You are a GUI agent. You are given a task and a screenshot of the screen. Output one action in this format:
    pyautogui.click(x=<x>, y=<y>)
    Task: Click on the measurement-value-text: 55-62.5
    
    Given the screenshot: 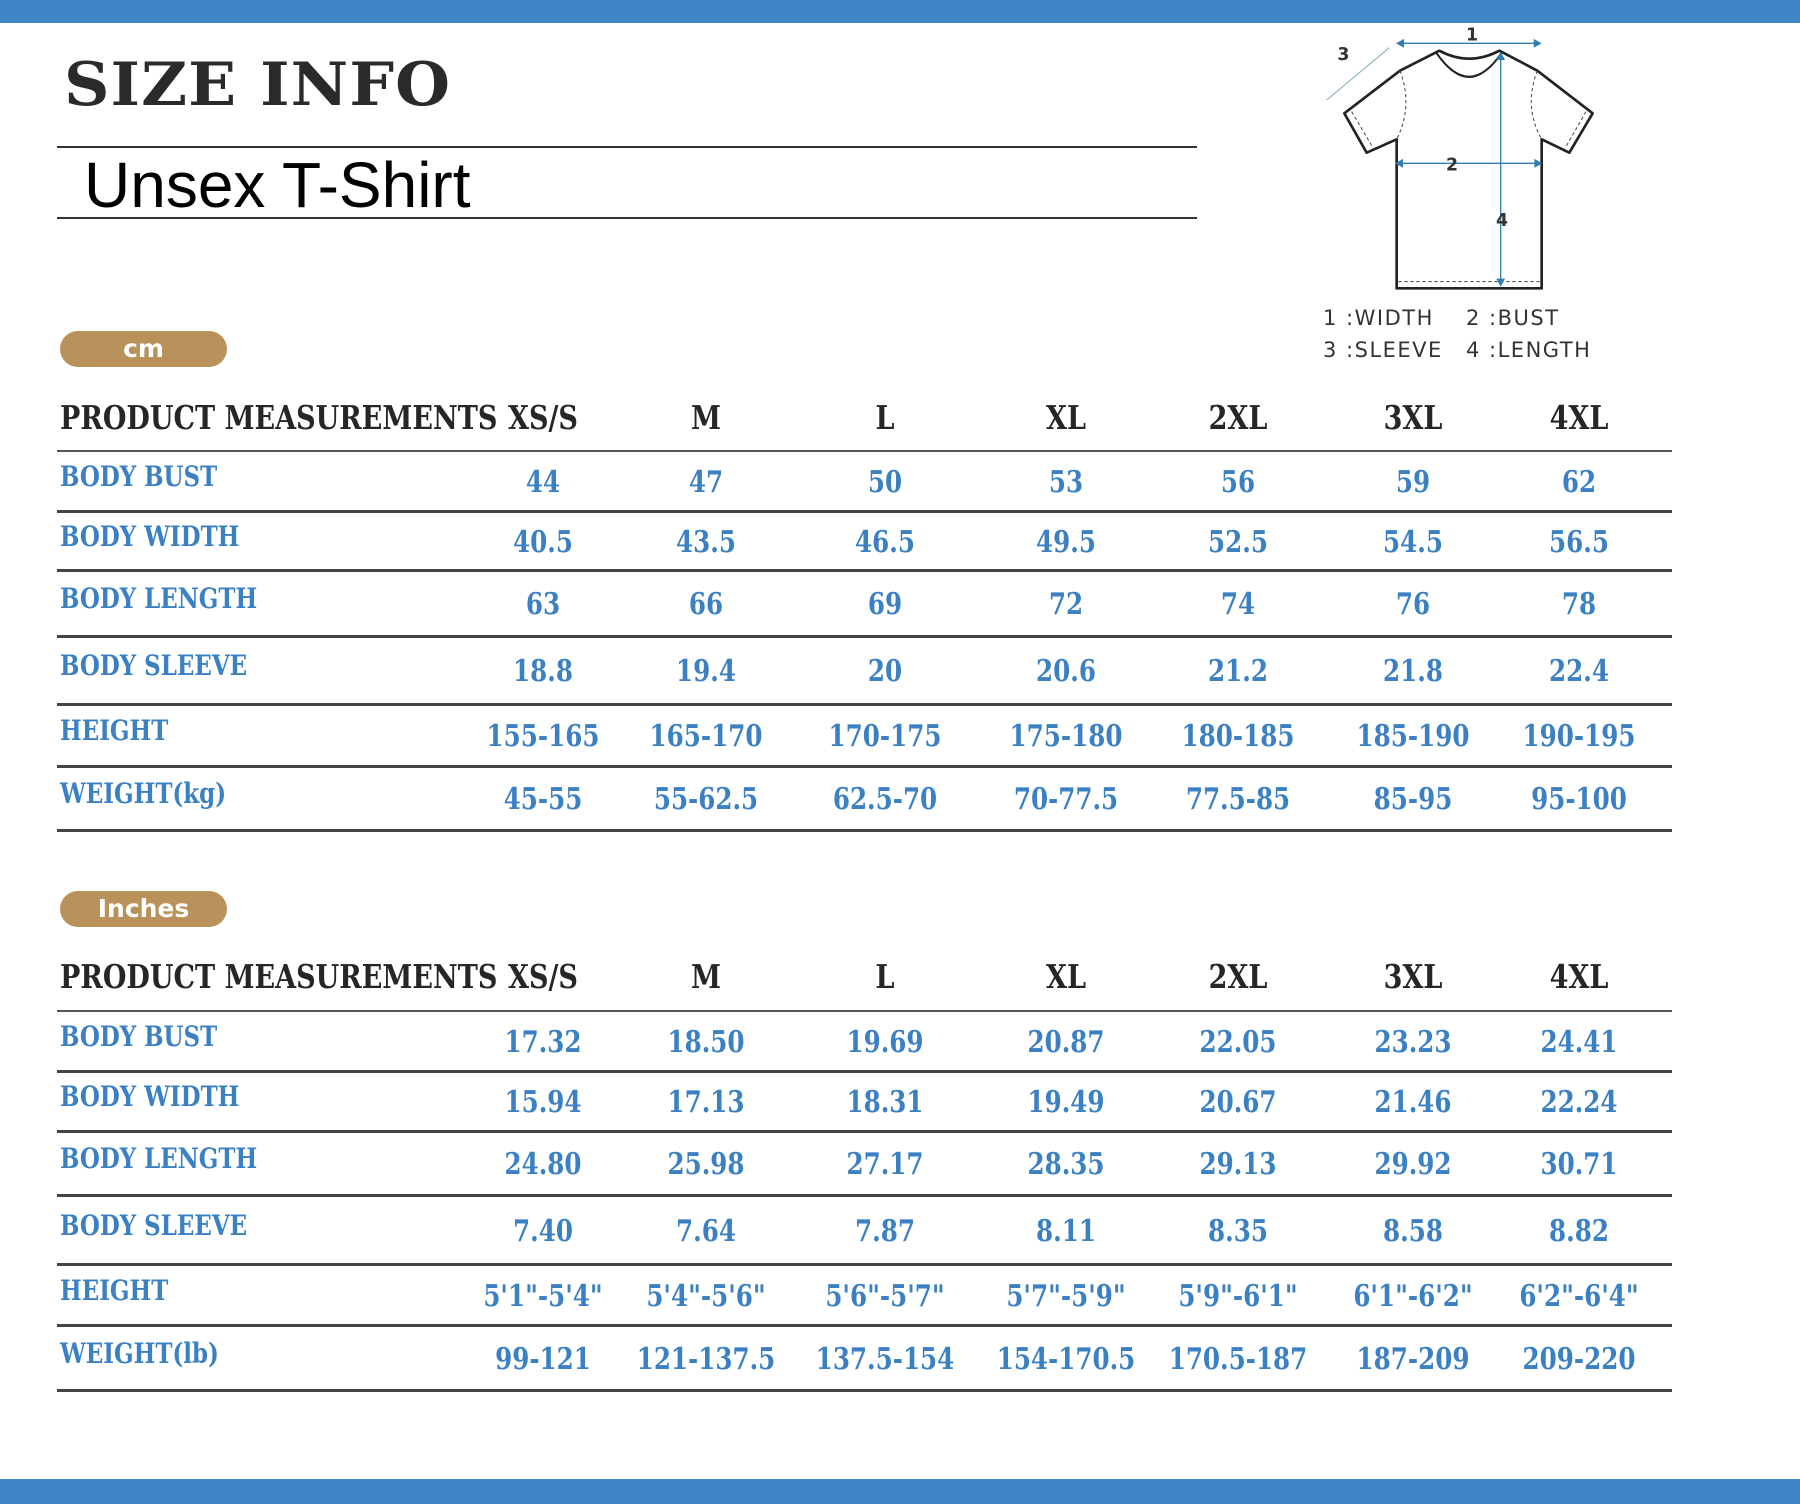 What is the action you would take?
    pyautogui.click(x=706, y=799)
    